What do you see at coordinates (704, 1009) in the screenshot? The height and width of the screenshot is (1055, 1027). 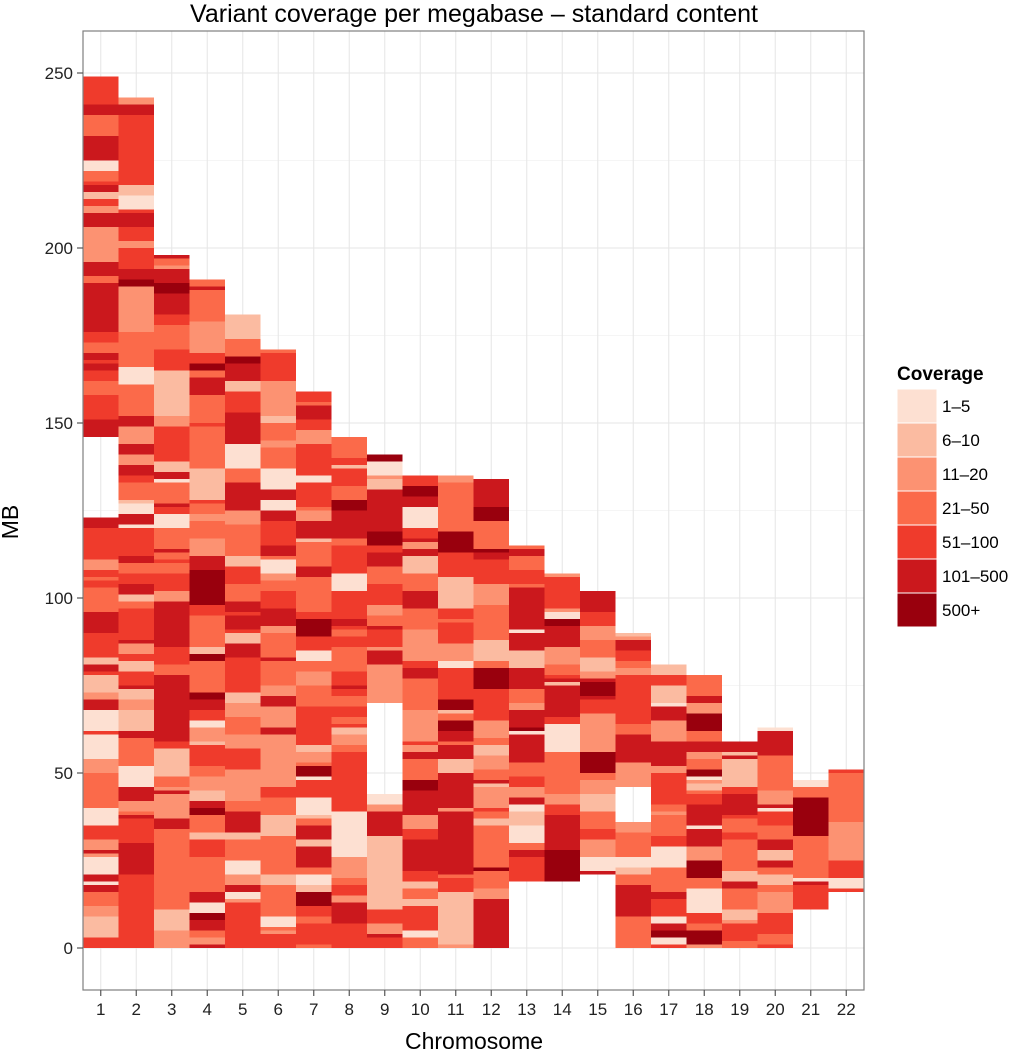 I see `x-tick-label: 18` at bounding box center [704, 1009].